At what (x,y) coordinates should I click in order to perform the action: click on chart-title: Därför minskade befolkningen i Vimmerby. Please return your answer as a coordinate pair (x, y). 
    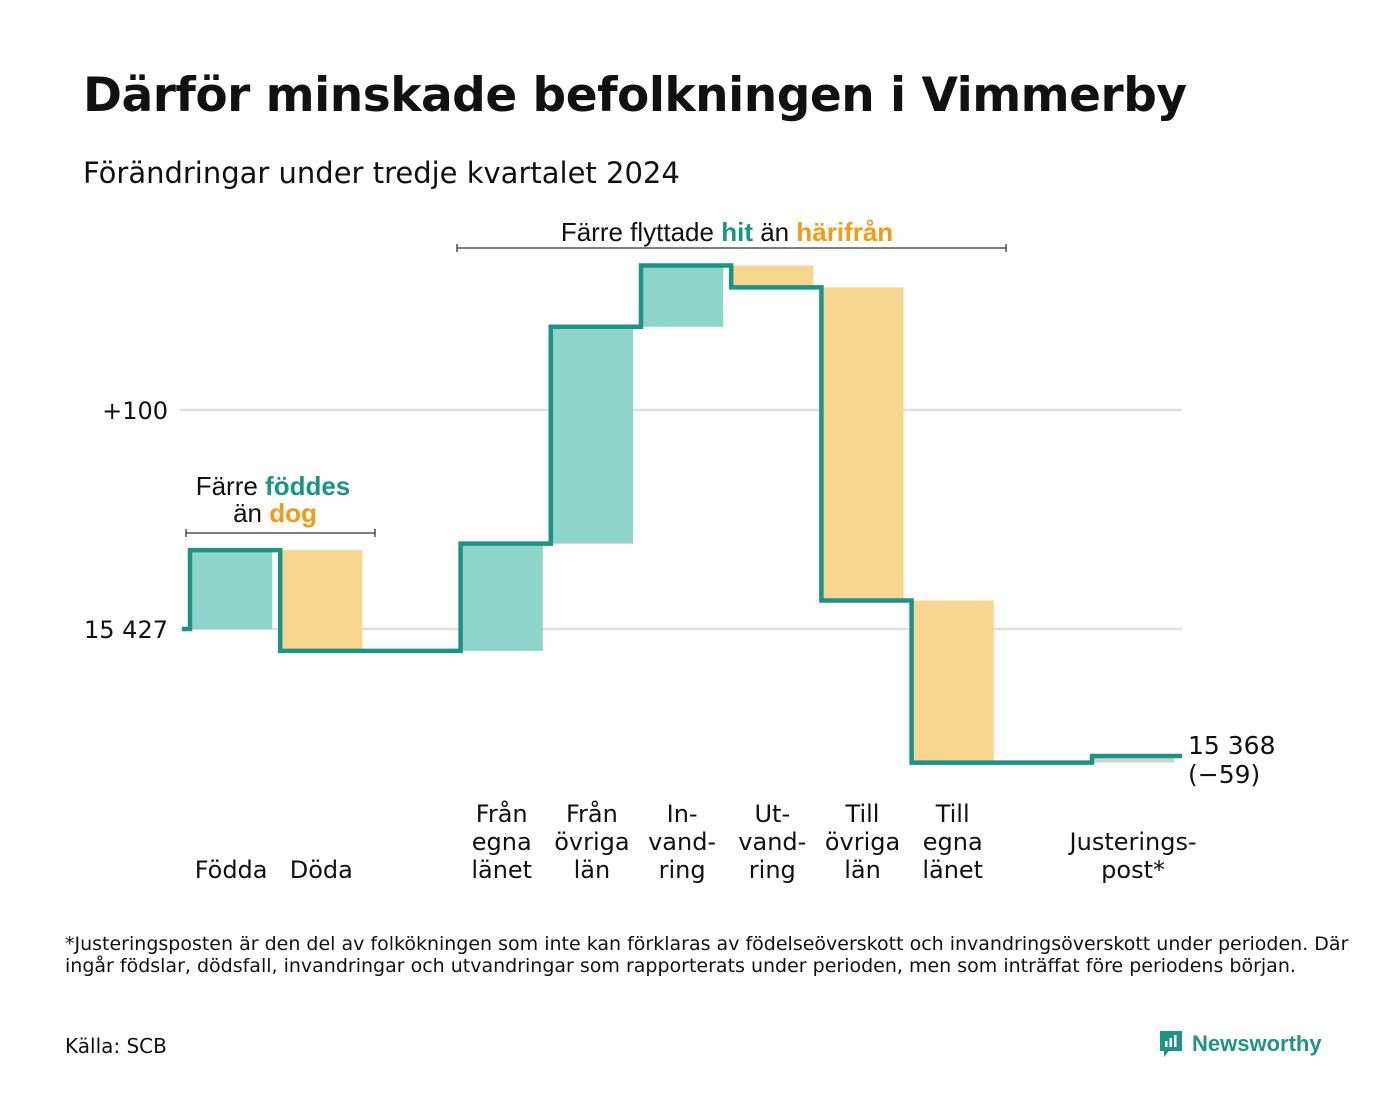
    Looking at the image, I should click on (635, 95).